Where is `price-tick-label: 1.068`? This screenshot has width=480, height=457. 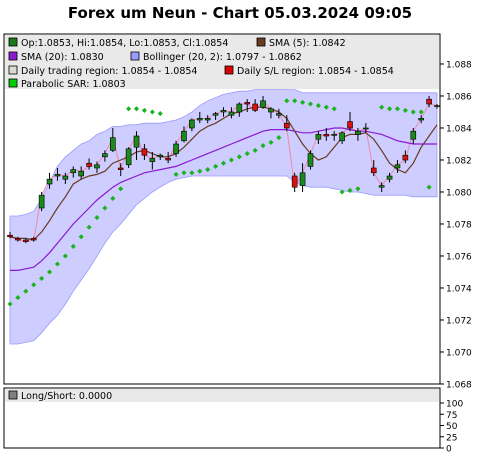
price-tick-label: 1.068 is located at coordinates (459, 386).